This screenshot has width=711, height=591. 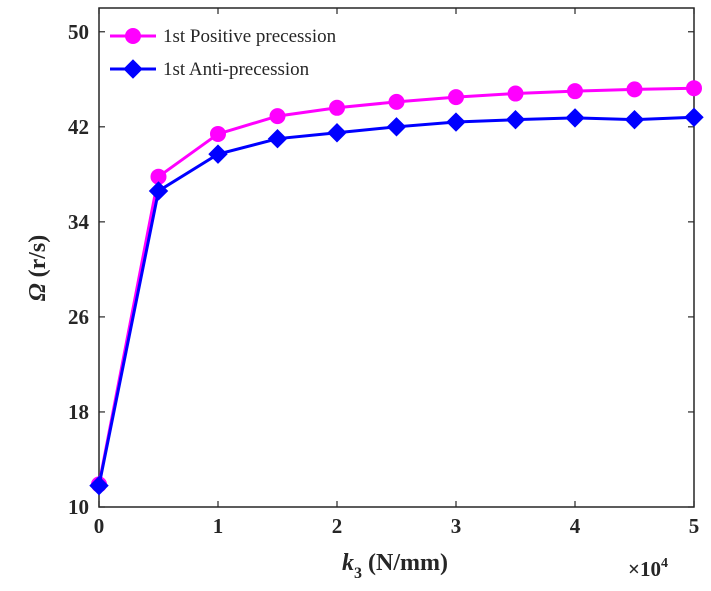 What do you see at coordinates (405, 563) in the screenshot?
I see `x-axis-unit: (N/mm)` at bounding box center [405, 563].